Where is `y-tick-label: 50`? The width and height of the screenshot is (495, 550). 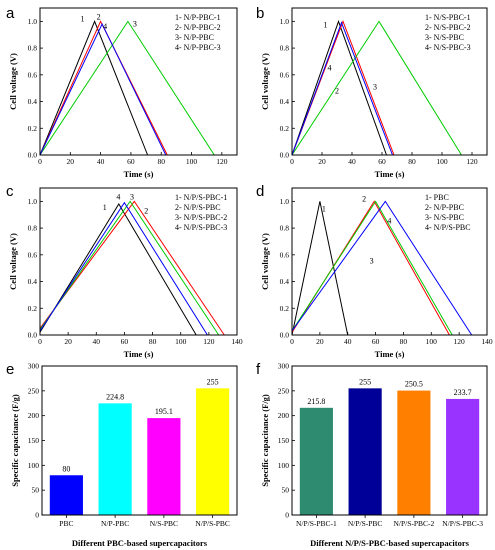 y-tick-label: 50 is located at coordinates (36, 490).